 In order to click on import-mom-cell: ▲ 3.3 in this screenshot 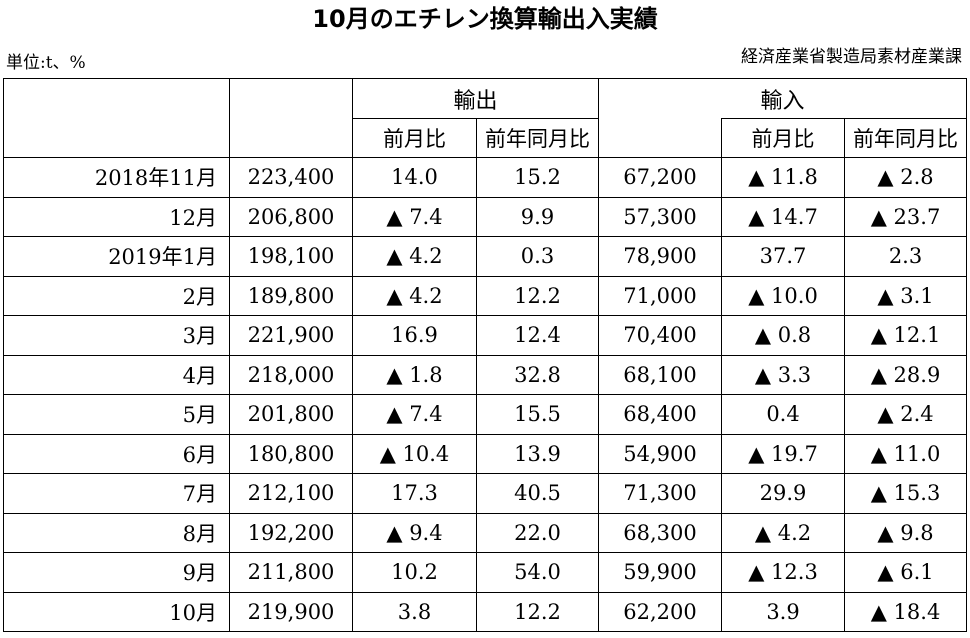, I will do `click(783, 374)`.